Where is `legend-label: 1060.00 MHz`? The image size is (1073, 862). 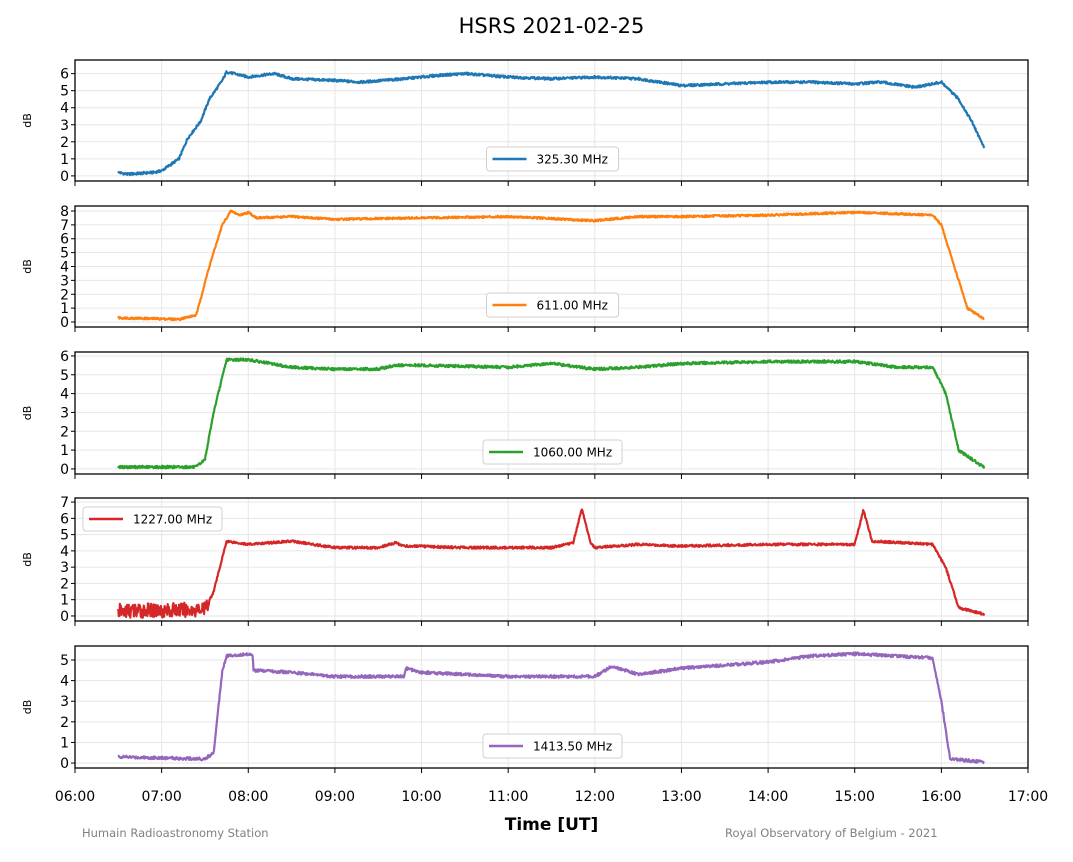 legend-label: 1060.00 MHz is located at coordinates (572, 453).